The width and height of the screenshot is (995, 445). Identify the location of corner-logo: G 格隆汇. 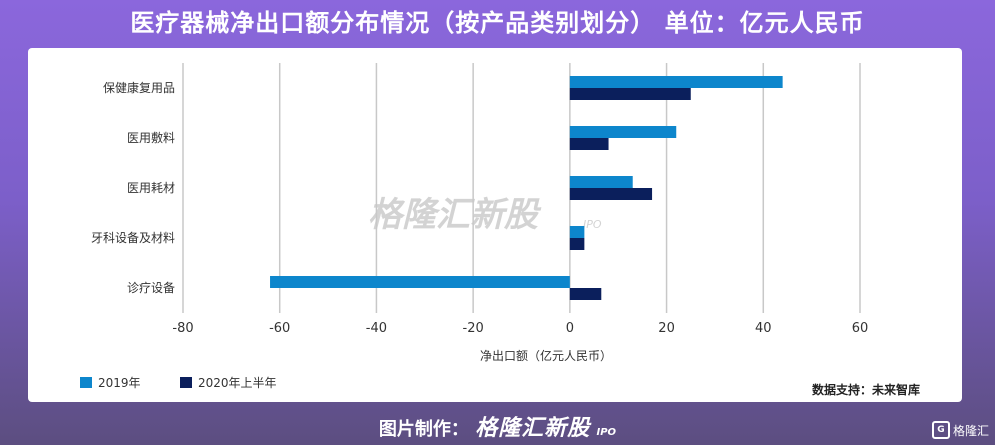
(960, 430).